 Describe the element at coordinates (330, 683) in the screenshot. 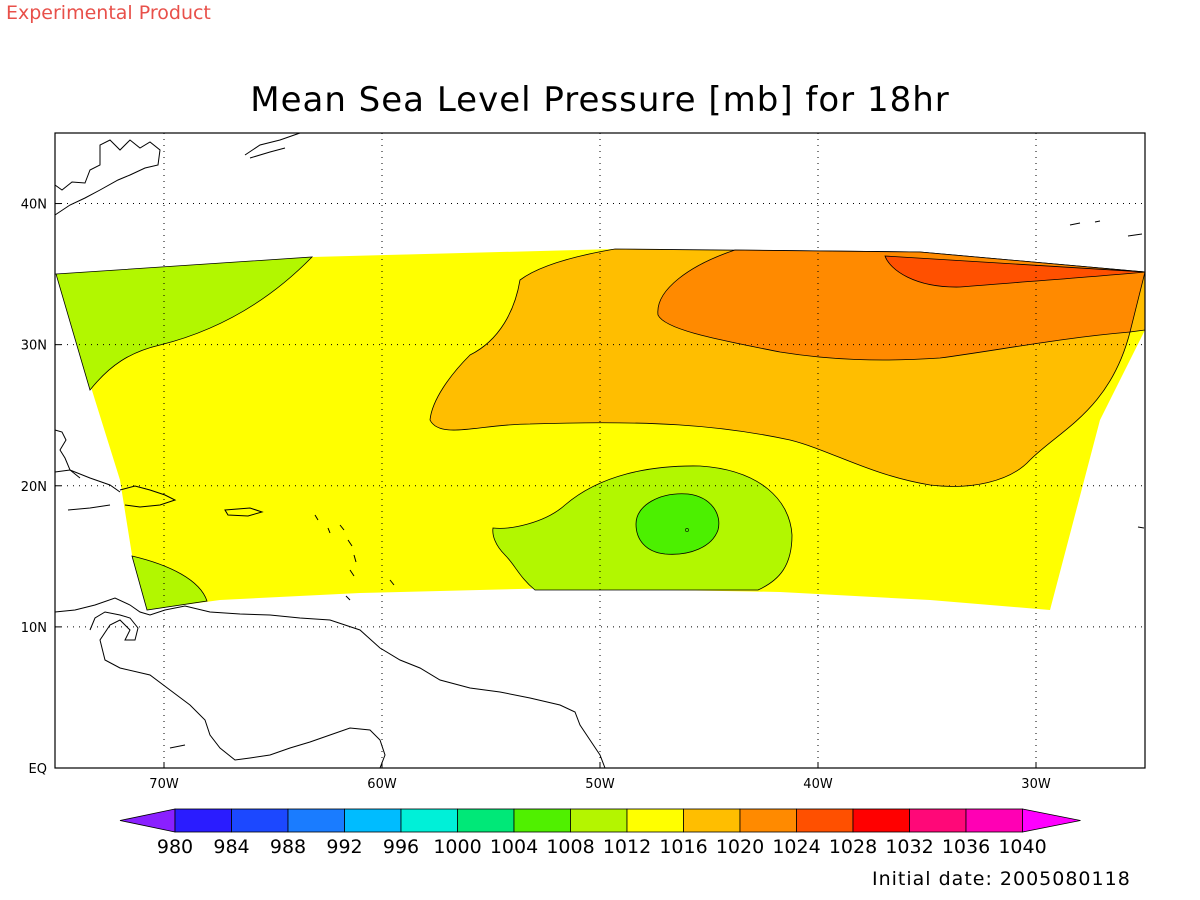

I see `coast-south-america` at that location.